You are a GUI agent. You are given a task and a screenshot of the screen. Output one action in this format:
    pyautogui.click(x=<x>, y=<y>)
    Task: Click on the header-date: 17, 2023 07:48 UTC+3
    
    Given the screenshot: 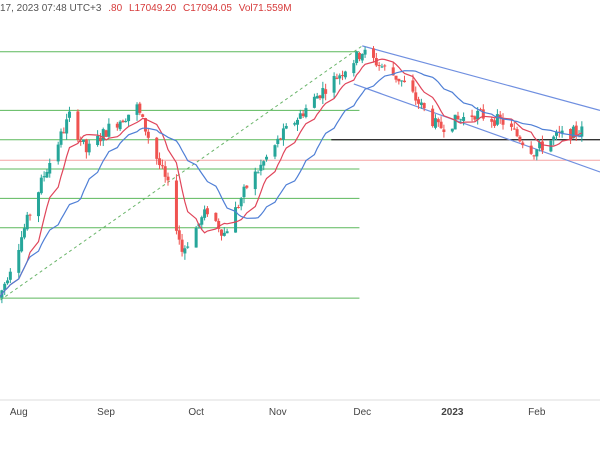 What is the action you would take?
    pyautogui.click(x=51, y=8)
    